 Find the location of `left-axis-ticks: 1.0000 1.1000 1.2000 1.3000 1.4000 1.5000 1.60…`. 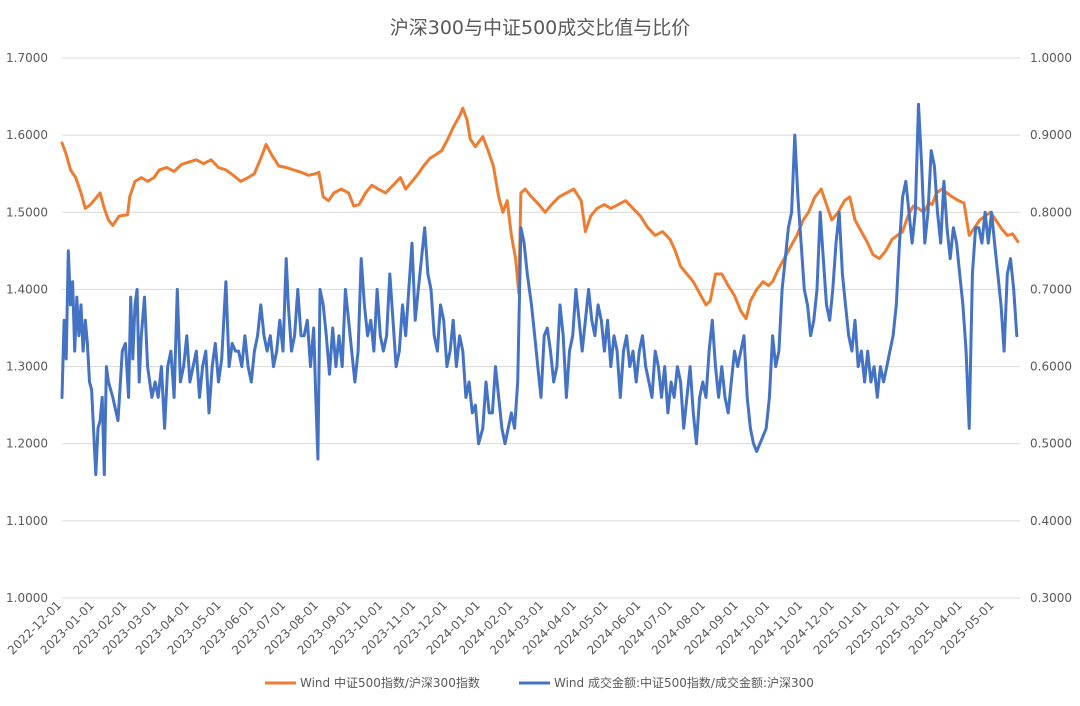

left-axis-ticks: 1.0000 1.1000 1.2000 1.3000 1.4000 1.5000 1.60… is located at coordinates (27, 328).